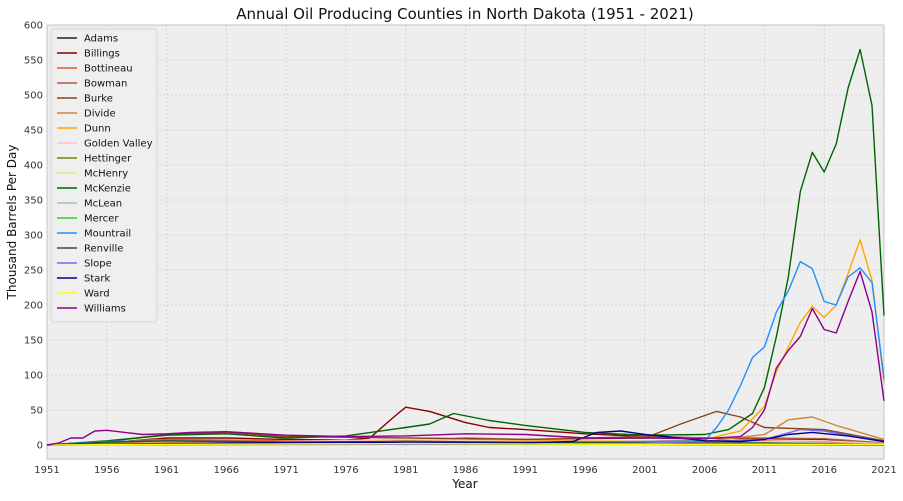 The height and width of the screenshot is (501, 903). Describe the element at coordinates (102, 54) in the screenshot. I see `legend-entry: Billings` at that location.